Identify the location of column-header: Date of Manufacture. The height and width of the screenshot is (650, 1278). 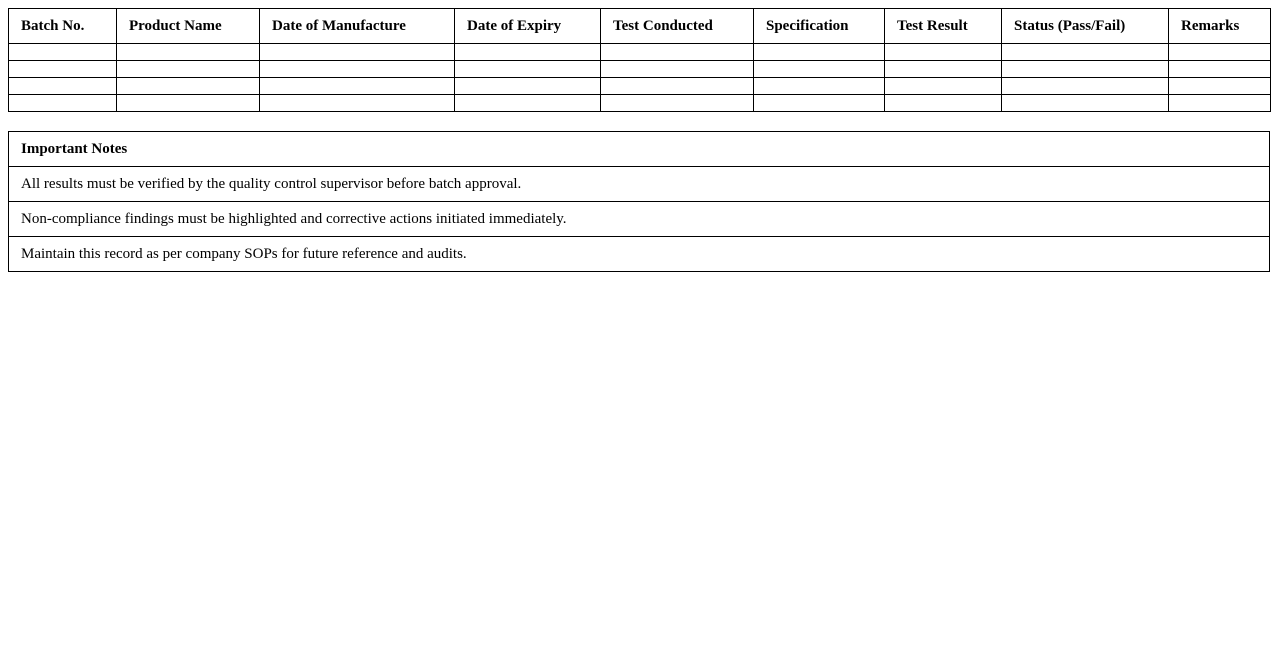
(357, 26).